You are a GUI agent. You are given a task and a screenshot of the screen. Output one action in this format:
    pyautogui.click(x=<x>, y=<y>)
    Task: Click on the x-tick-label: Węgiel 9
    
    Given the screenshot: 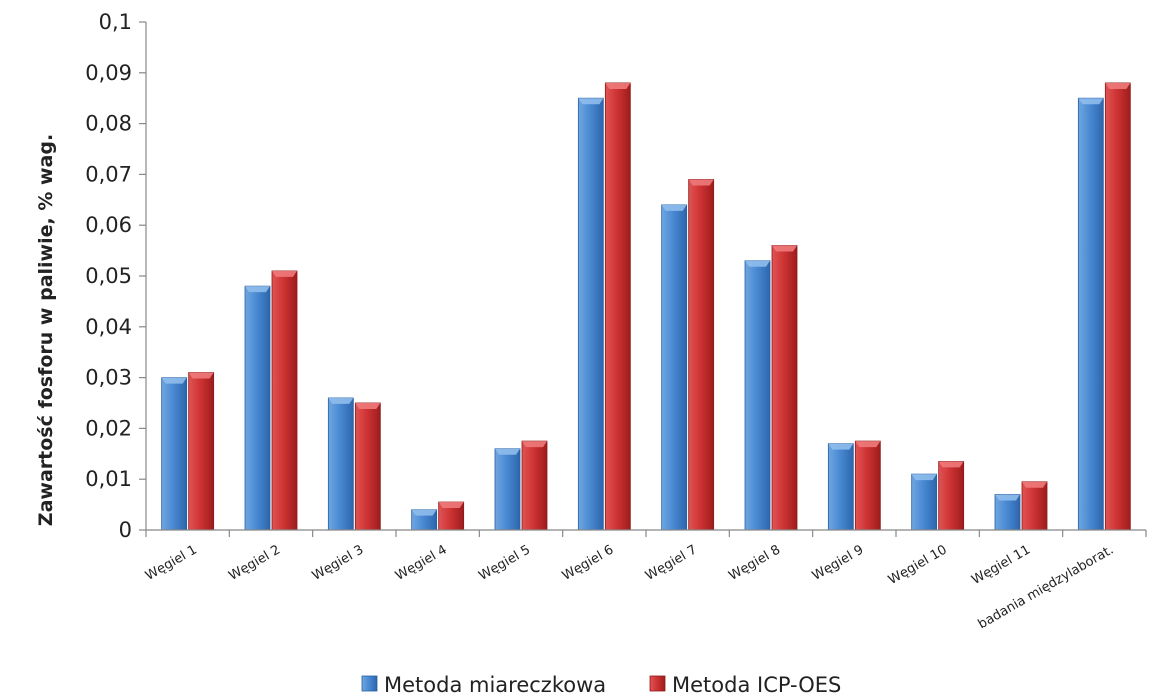 What is the action you would take?
    pyautogui.click(x=838, y=562)
    